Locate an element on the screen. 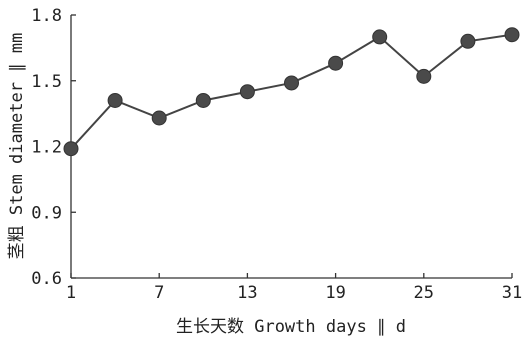  x-tick-label: 7 is located at coordinates (159, 293).